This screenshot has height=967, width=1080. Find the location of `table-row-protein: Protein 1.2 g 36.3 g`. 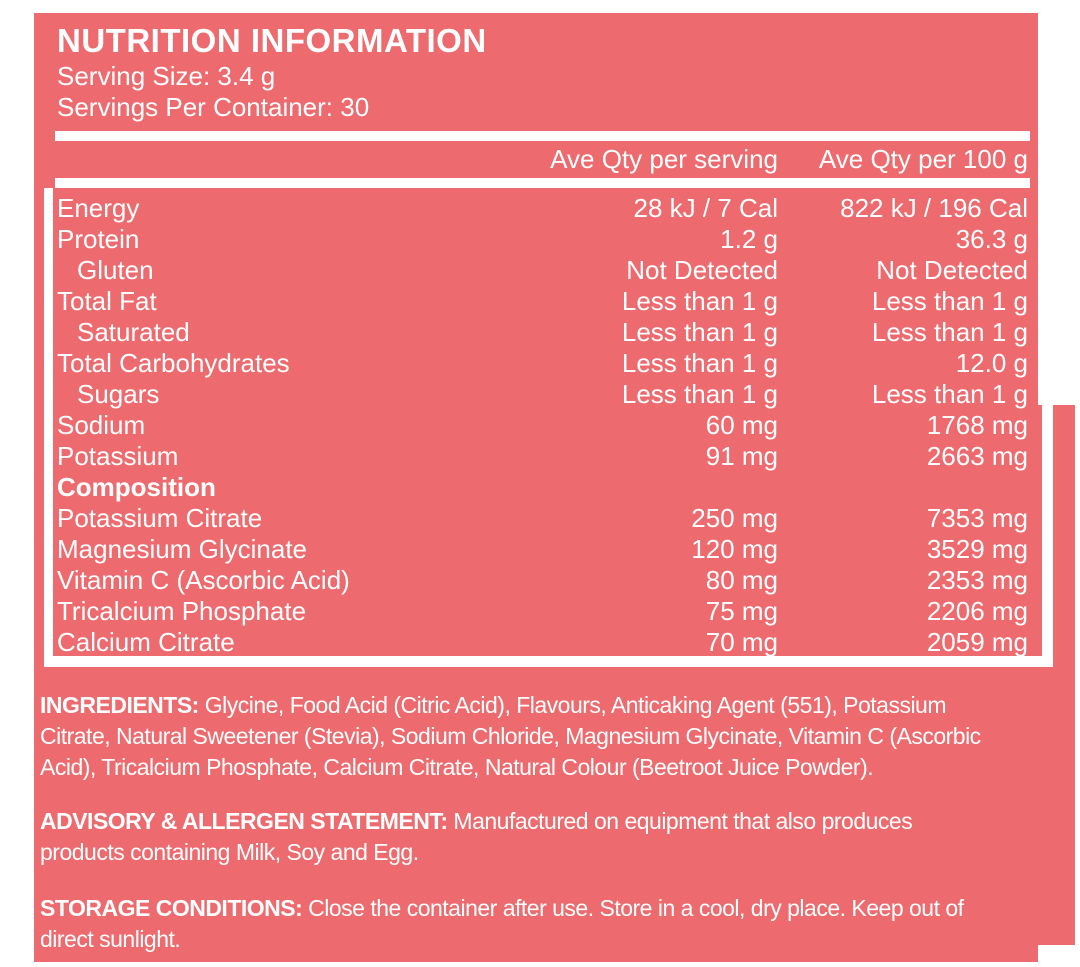

table-row-protein: Protein 1.2 g 36.3 g is located at coordinates (542, 239).